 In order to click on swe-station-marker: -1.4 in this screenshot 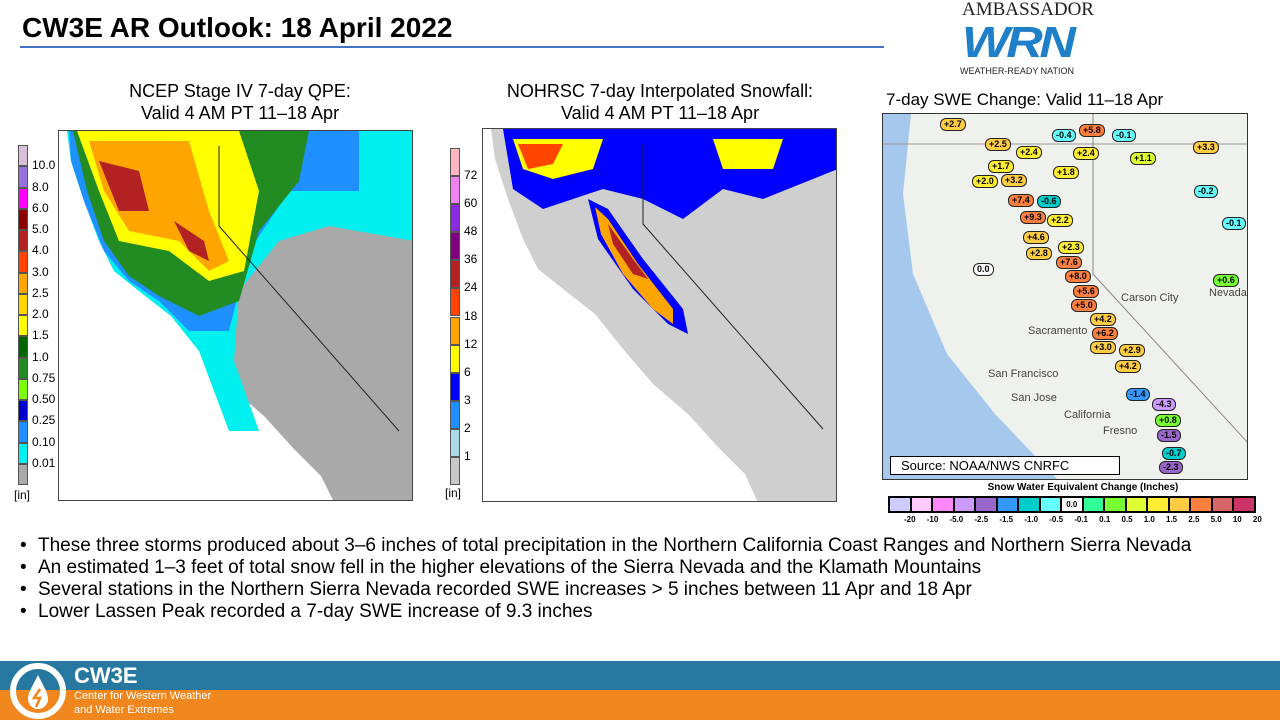, I will do `click(1138, 394)`.